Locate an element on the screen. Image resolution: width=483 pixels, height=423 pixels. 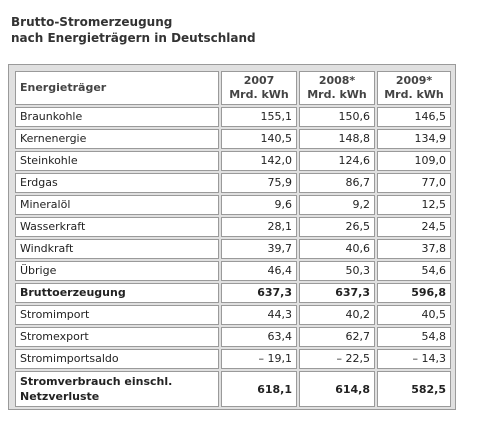
header-energy-source: Energieträger is located at coordinates (117, 88).